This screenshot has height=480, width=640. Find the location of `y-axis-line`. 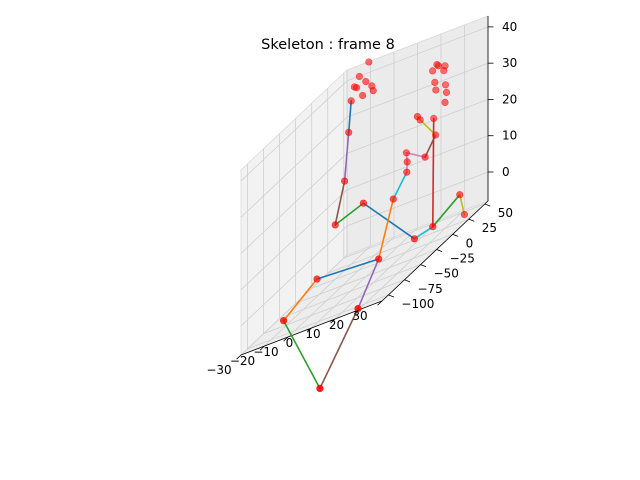

y-axis-line is located at coordinates (435, 251).